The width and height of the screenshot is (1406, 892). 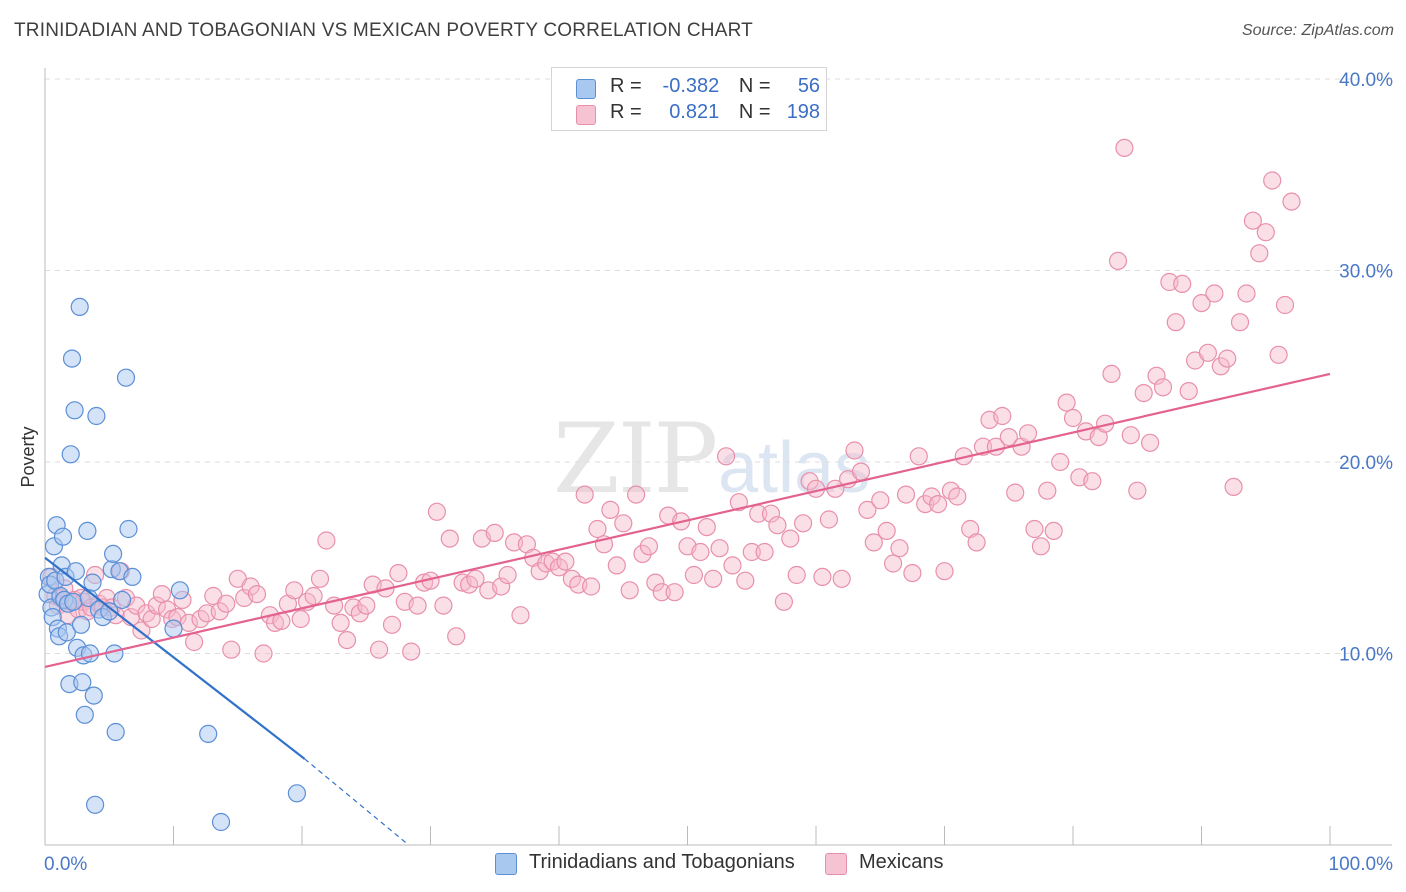 I want to click on legend-swatch-pink, so click(x=586, y=115).